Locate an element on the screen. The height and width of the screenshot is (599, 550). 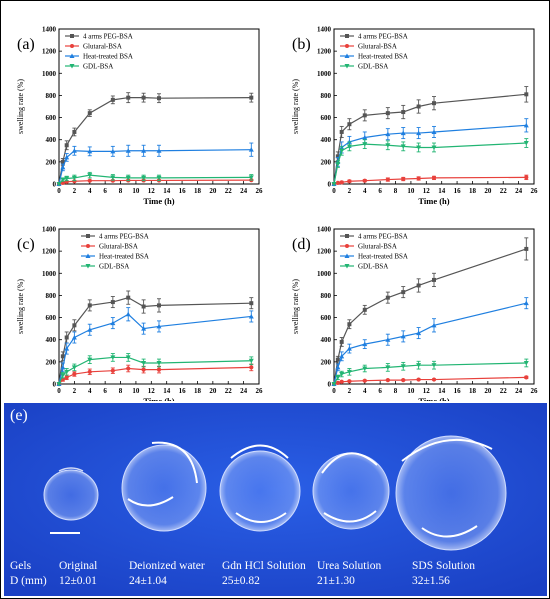
caption-gel-gdn-hcl: Gdn HCl Solution is located at coordinates (264, 566).